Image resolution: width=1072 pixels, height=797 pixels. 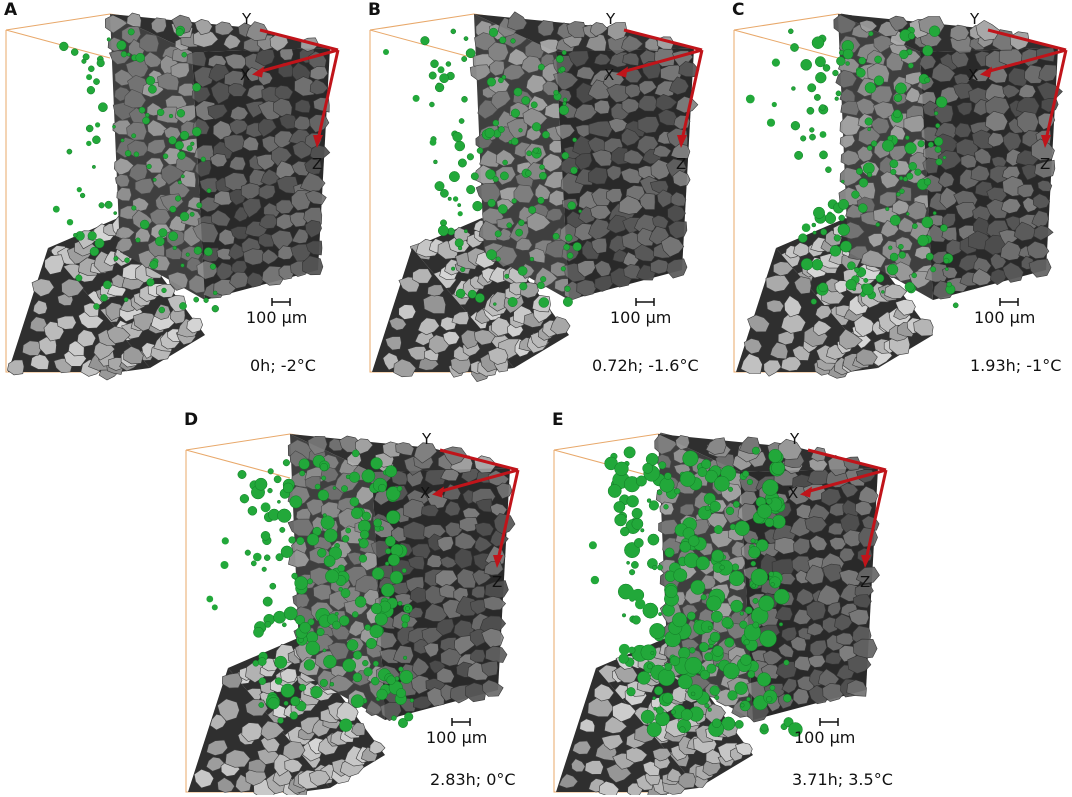 What do you see at coordinates (473, 779) in the screenshot?
I see `panel-caption: 2.83h; 0°C` at bounding box center [473, 779].